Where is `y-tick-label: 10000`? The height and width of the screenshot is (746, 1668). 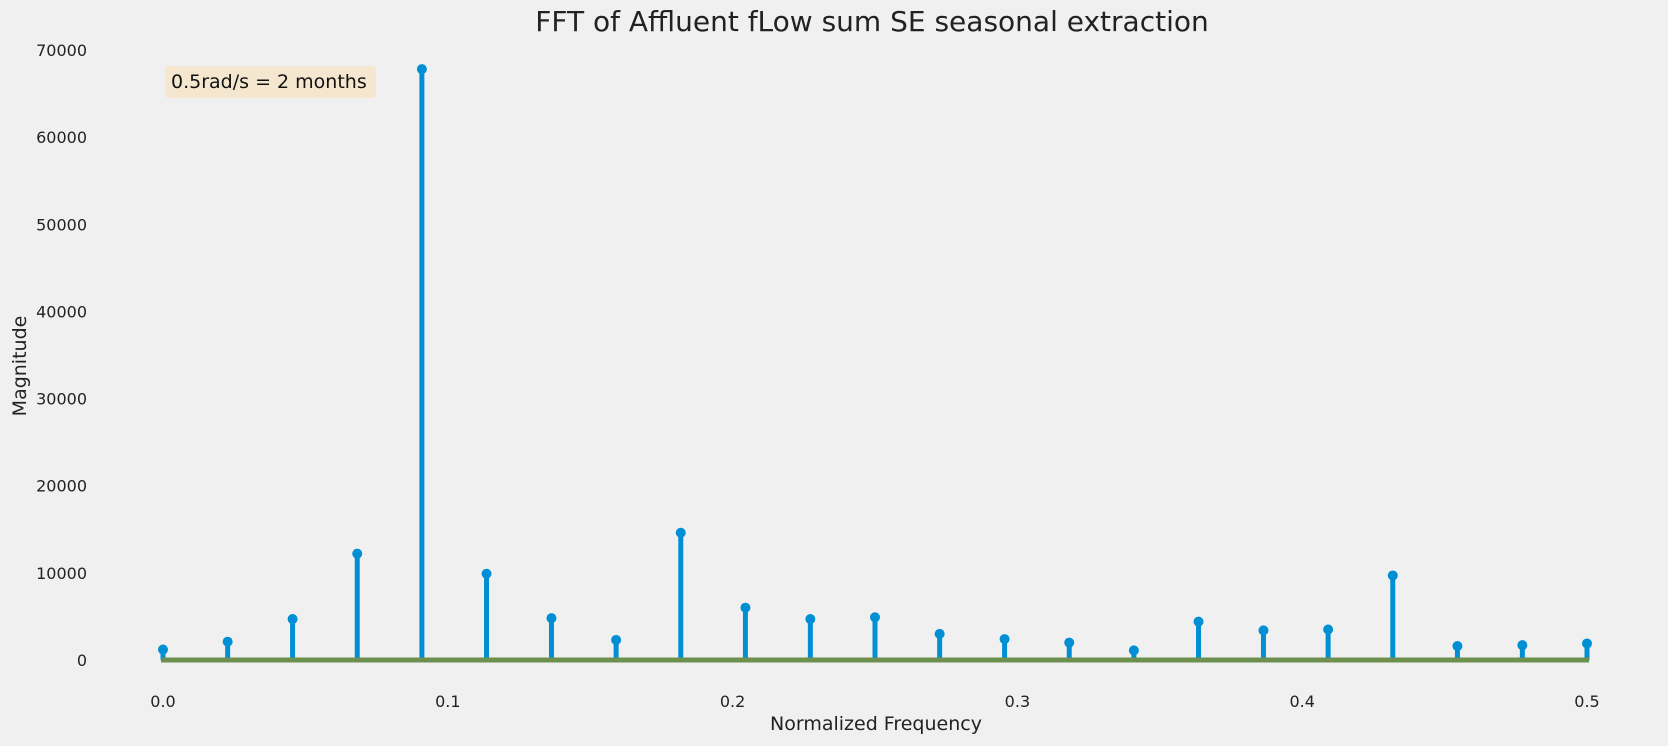 y-tick-label: 10000 is located at coordinates (61, 573).